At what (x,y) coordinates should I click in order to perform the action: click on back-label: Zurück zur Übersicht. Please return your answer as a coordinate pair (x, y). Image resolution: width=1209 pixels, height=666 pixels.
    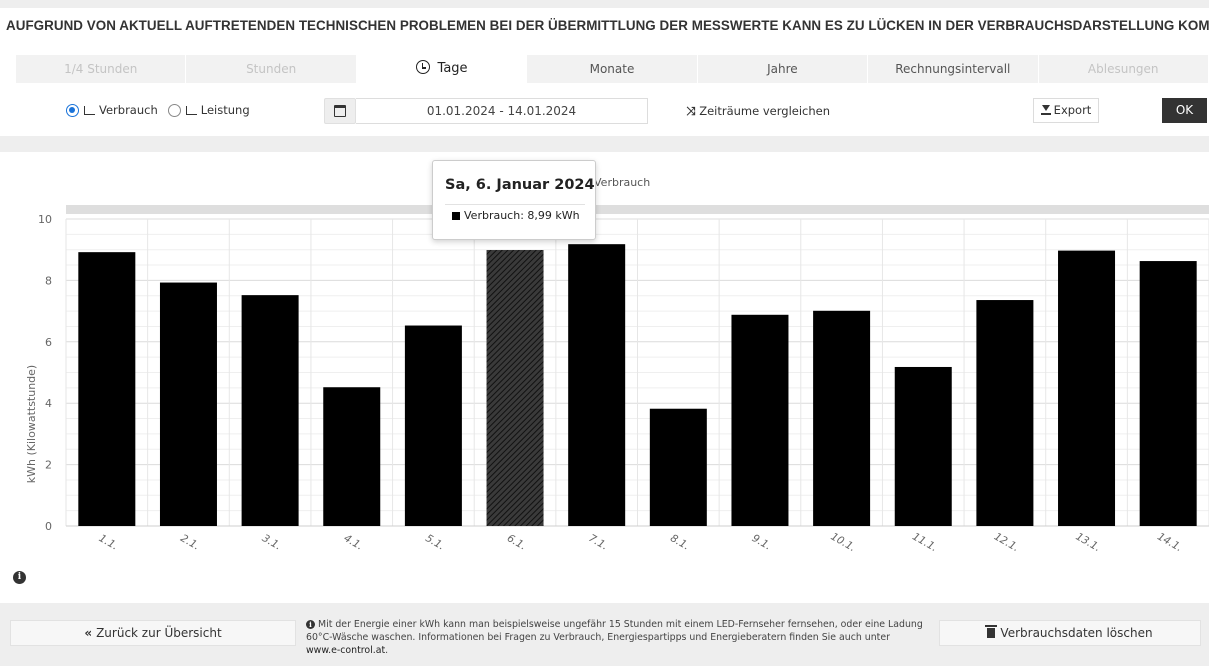
    Looking at the image, I should click on (159, 633).